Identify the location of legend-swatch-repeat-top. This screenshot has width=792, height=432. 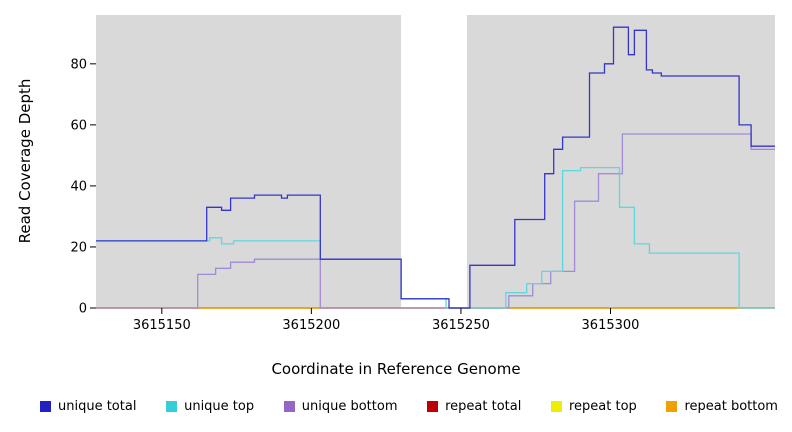
(556, 406).